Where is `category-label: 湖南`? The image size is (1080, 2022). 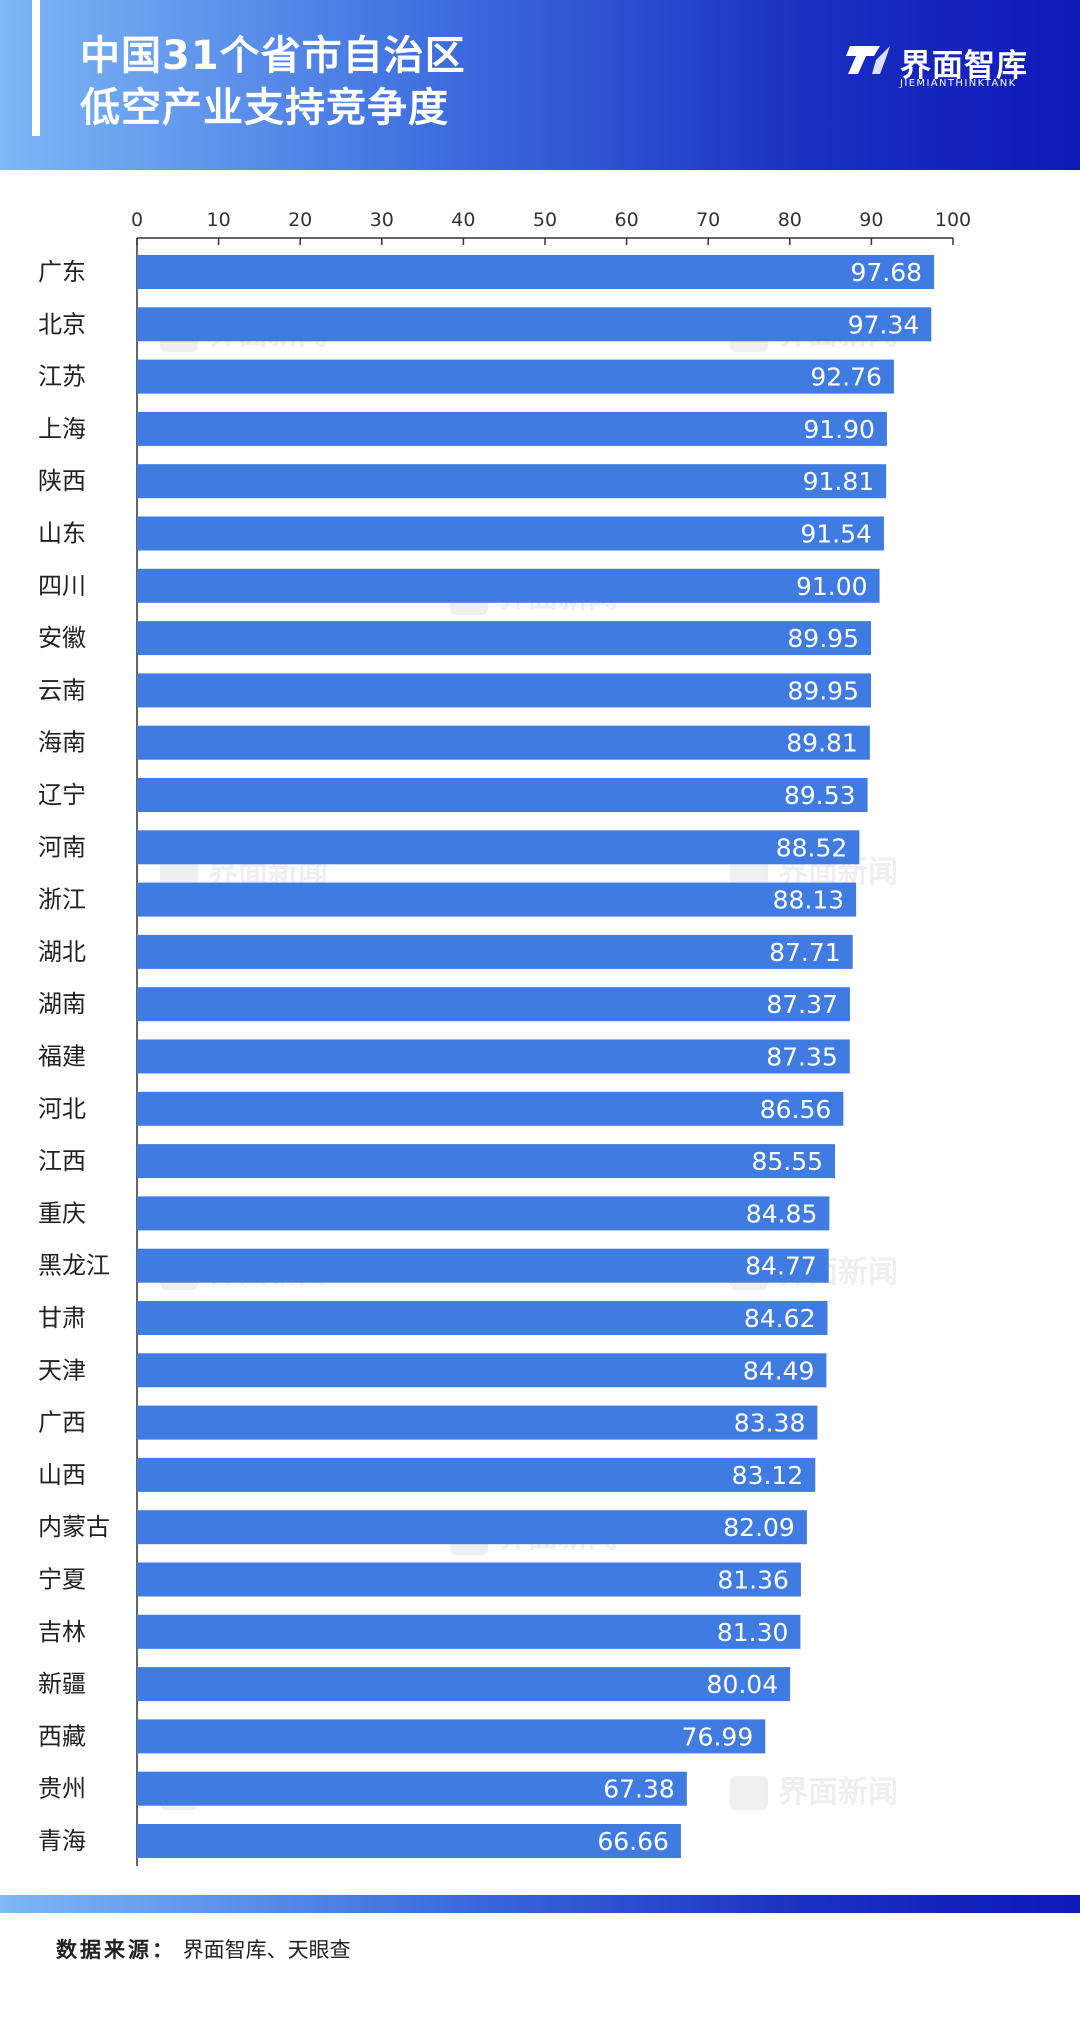
category-label: 湖南 is located at coordinates (62, 1004).